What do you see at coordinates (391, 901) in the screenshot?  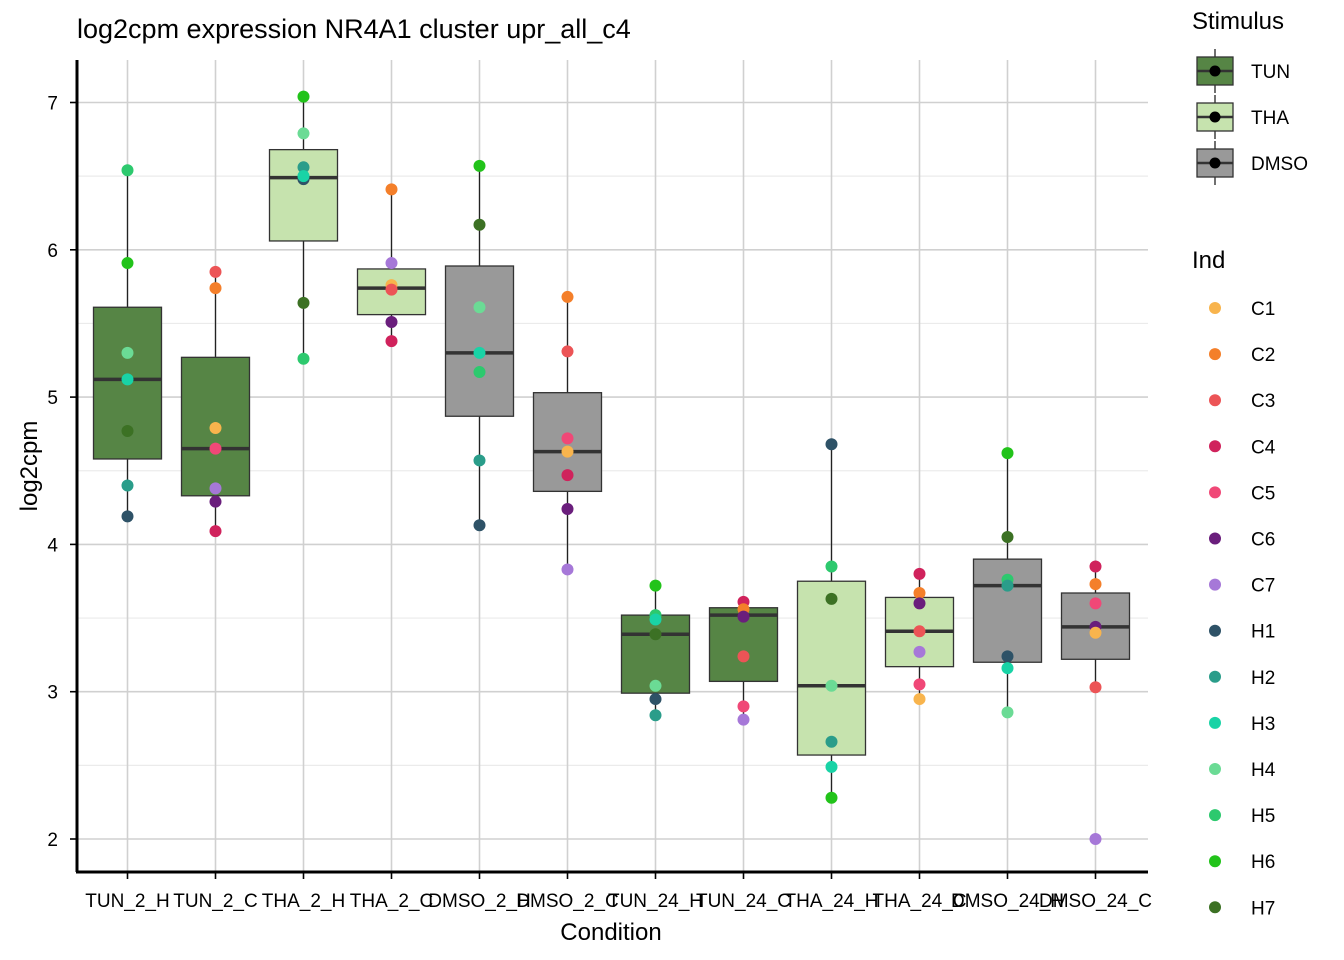 I see `x-tick-label: THA_2_C` at bounding box center [391, 901].